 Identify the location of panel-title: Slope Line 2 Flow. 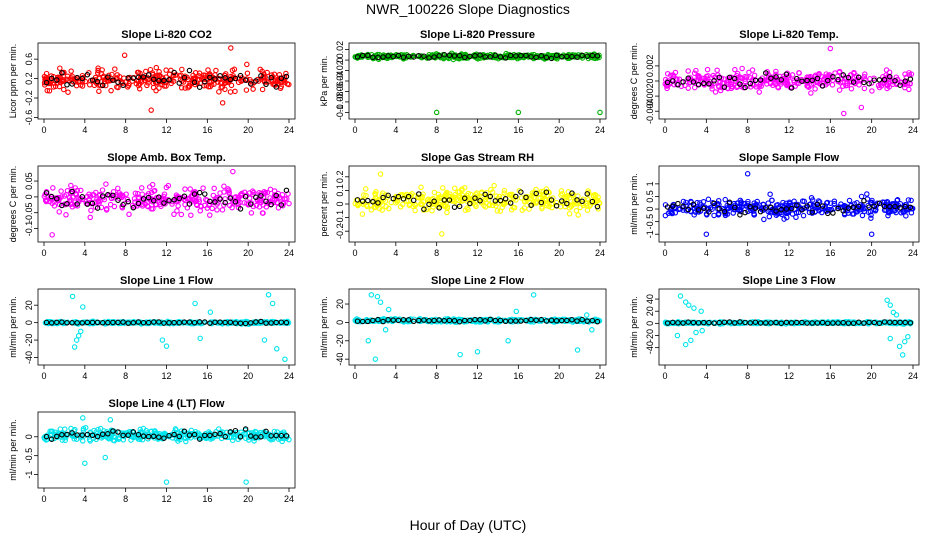
(477, 281).